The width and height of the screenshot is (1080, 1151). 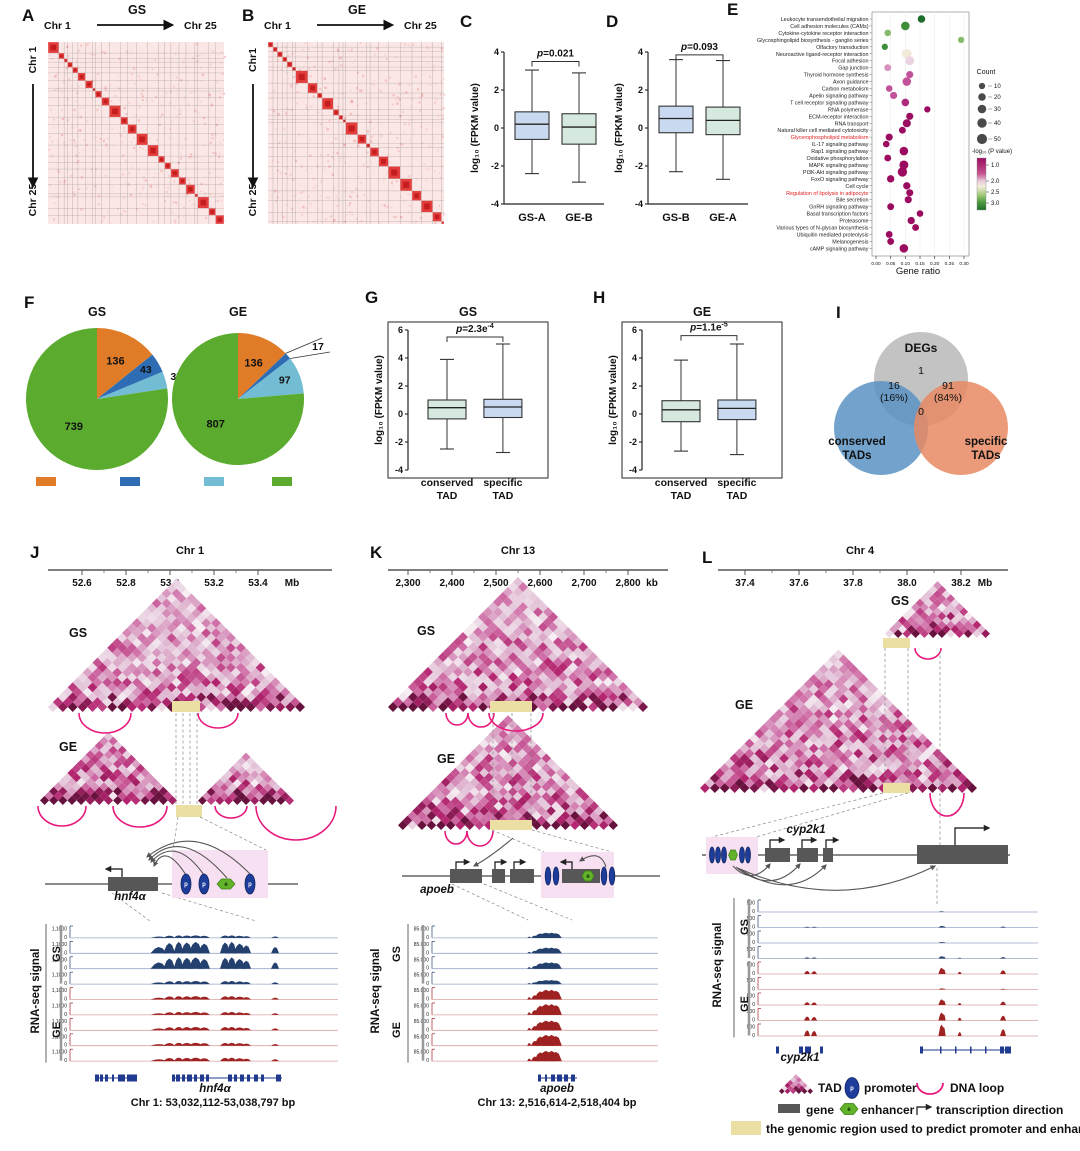 I want to click on panel-k-caption: Chr 13: 2,516,614-2,518,404 bp, so click(x=557, y=1103).